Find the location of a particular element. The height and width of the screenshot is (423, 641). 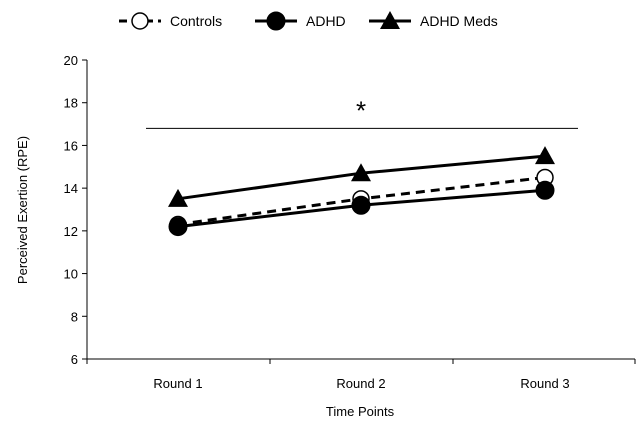

x-tick-label: Round 1 is located at coordinates (177, 383).